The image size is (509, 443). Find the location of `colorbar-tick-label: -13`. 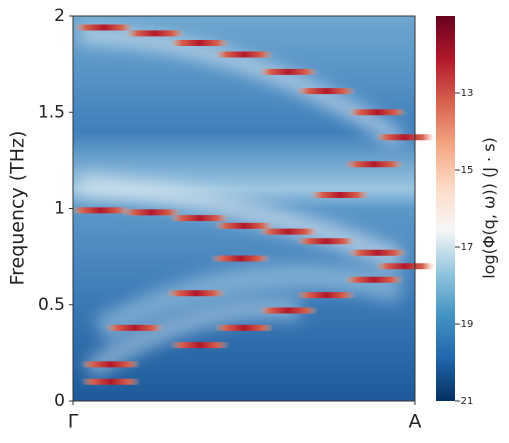

colorbar-tick-label: -13 is located at coordinates (465, 93).